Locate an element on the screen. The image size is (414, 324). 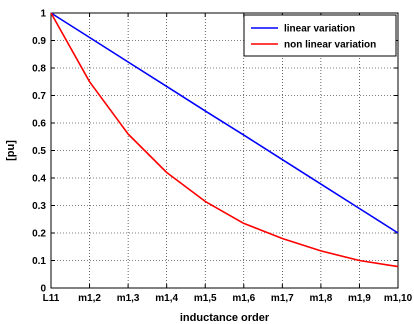
x-tick-label: m1,4 is located at coordinates (166, 298).